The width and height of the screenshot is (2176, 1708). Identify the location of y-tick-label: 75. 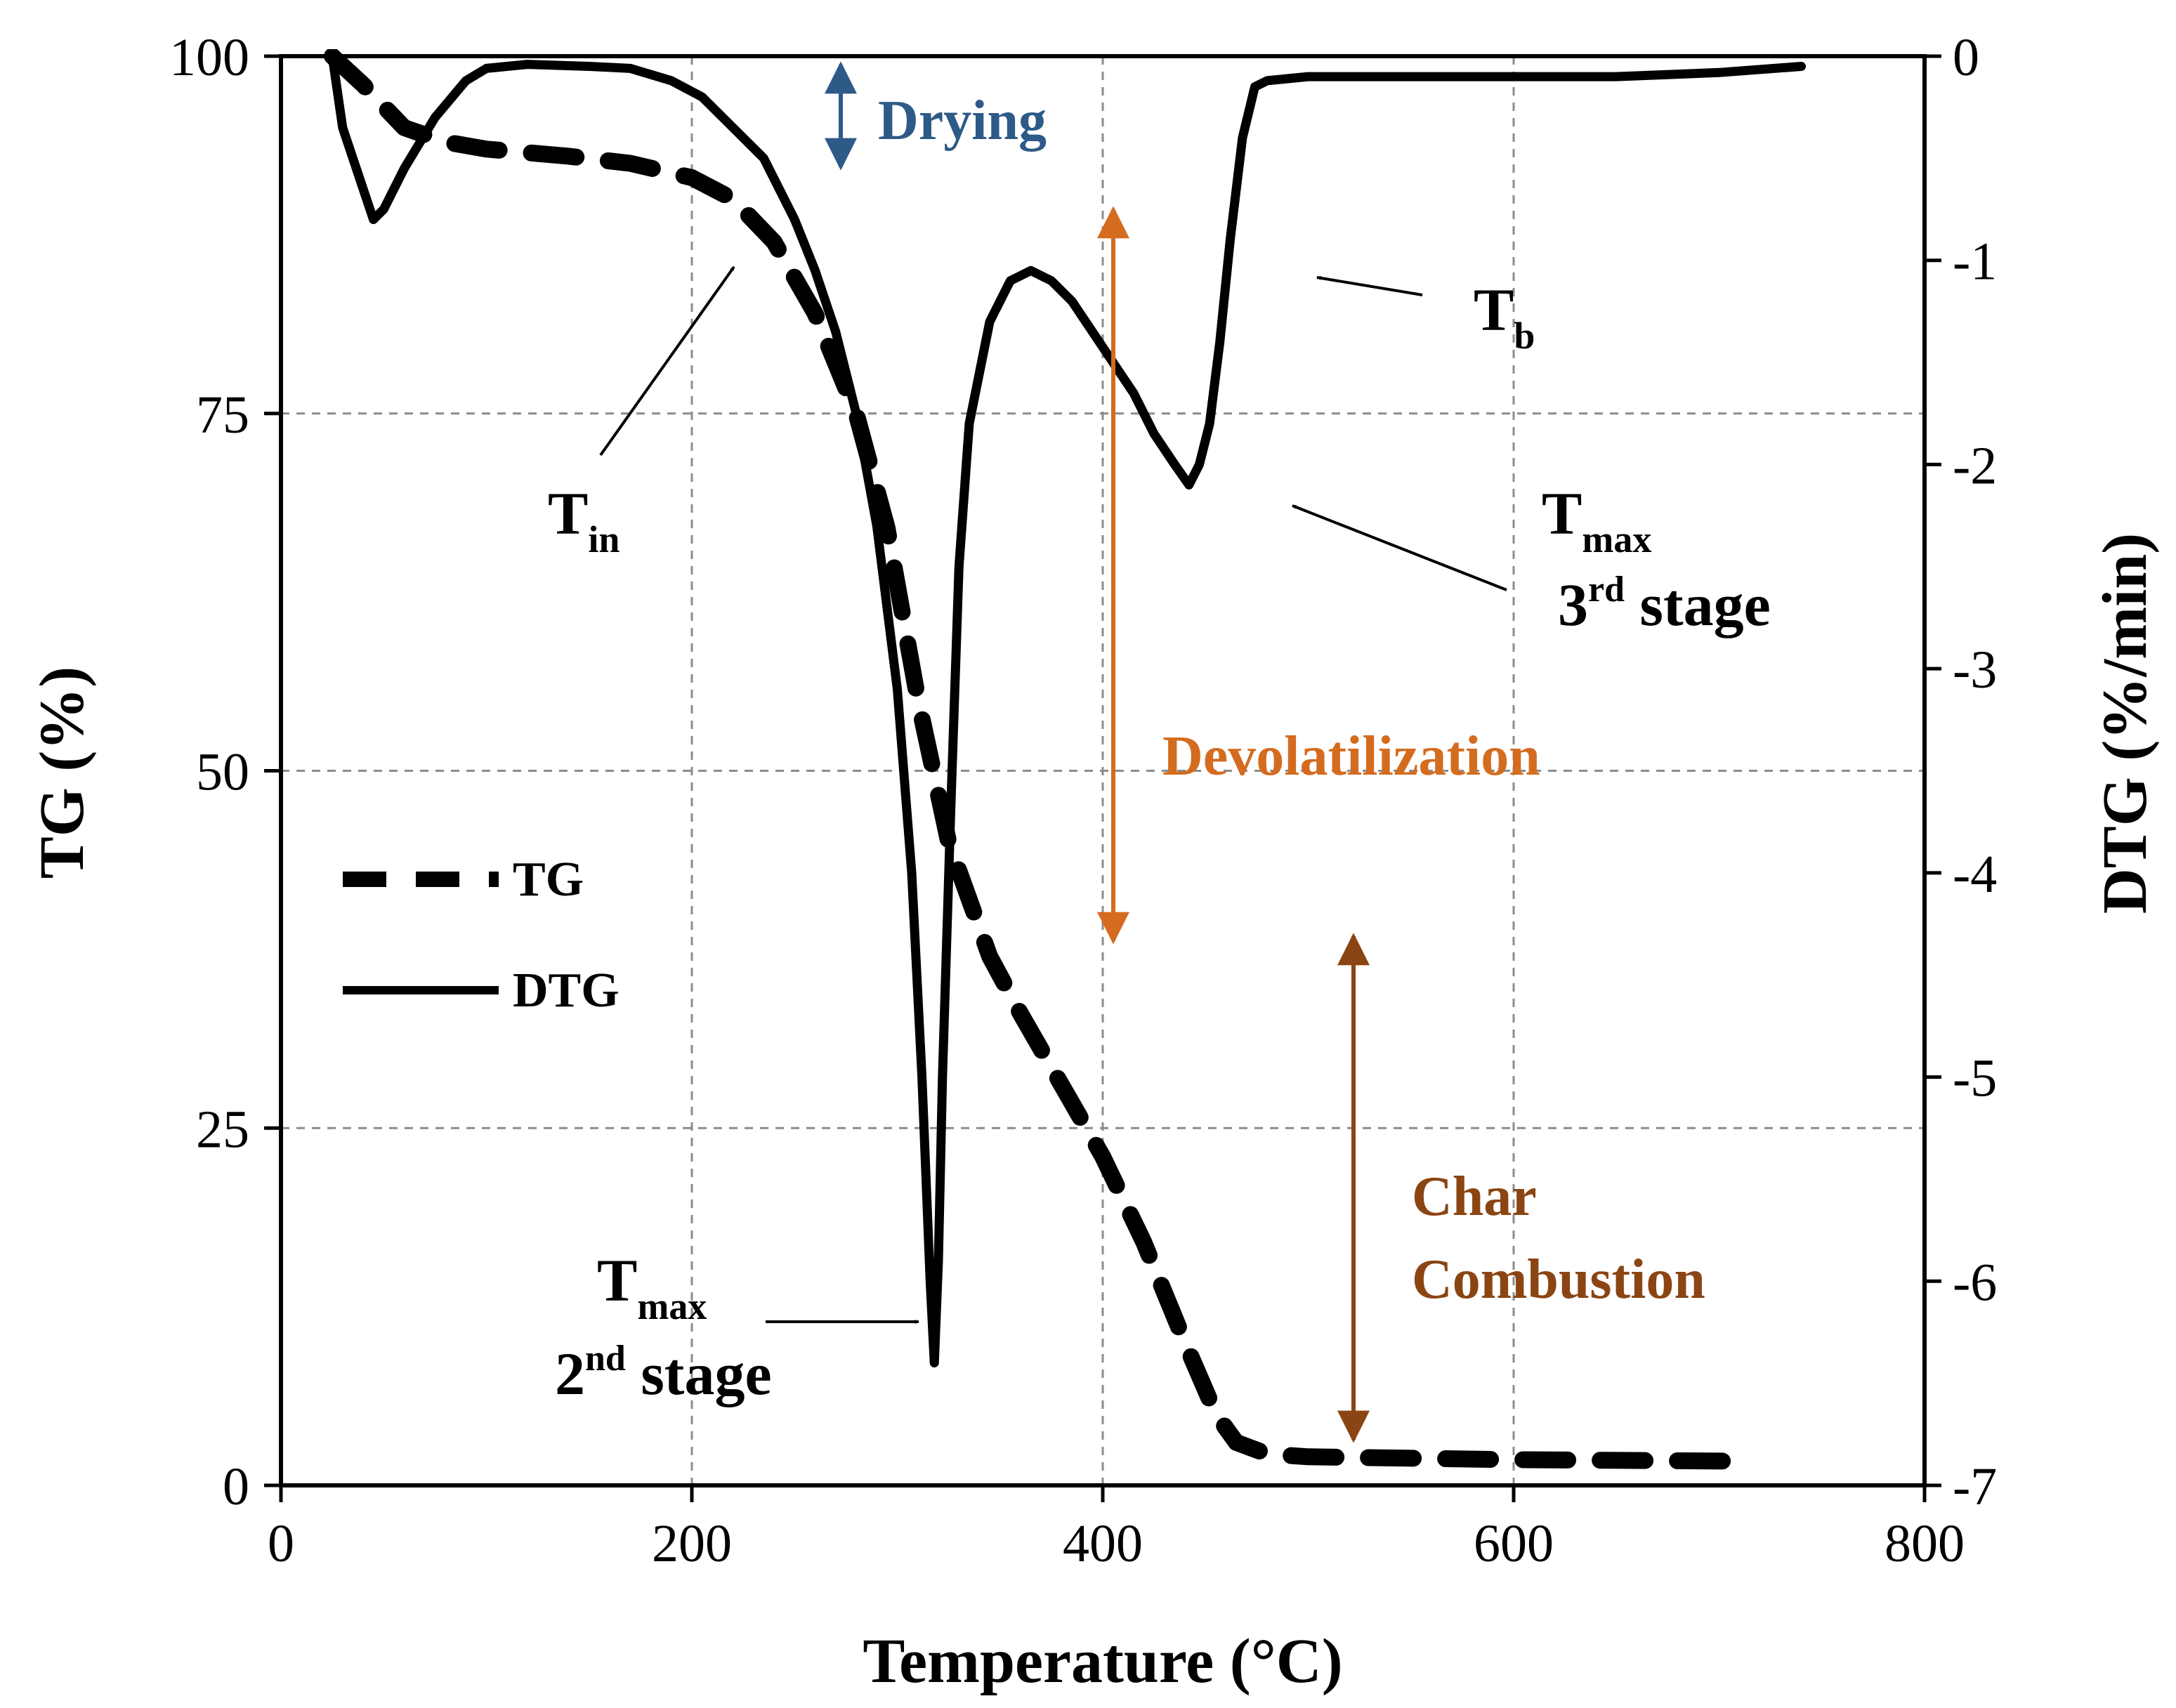
(223, 415).